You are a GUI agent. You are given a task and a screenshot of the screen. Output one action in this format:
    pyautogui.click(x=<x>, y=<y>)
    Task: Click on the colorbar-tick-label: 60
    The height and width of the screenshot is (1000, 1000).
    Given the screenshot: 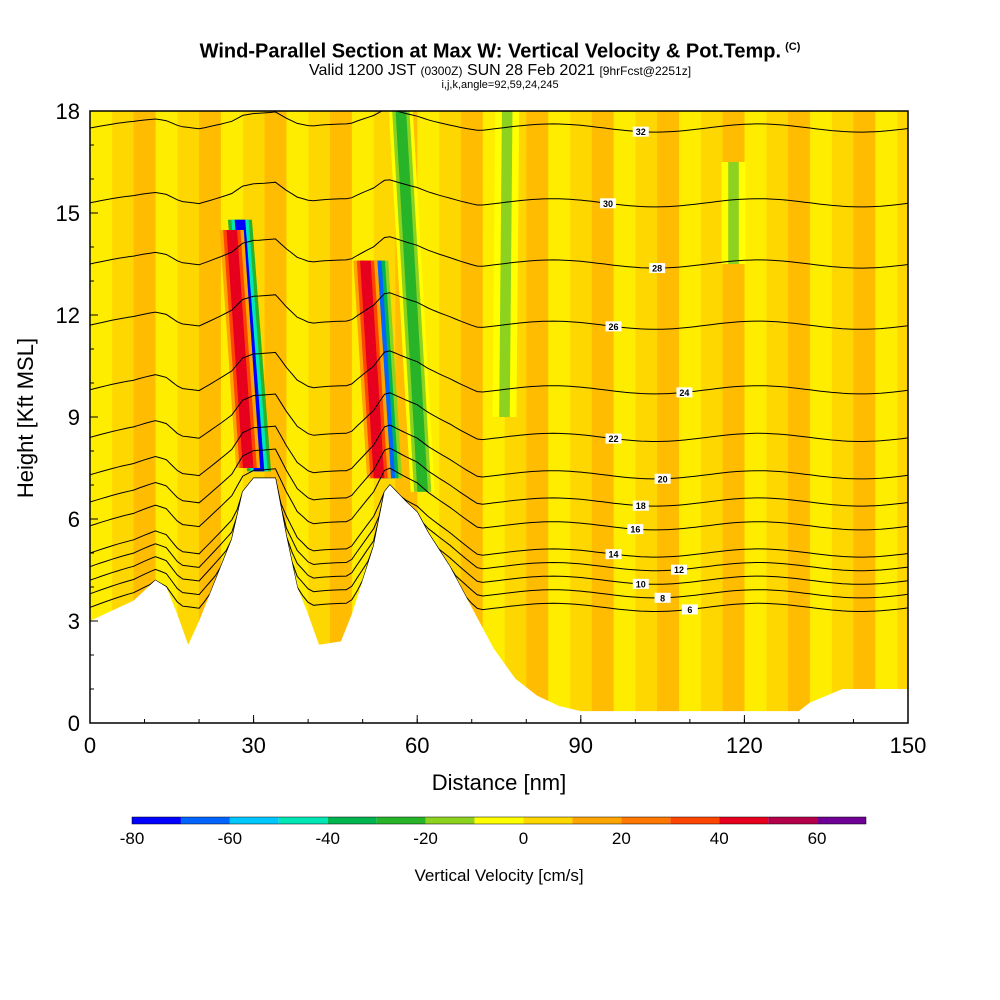 What is the action you would take?
    pyautogui.click(x=817, y=838)
    